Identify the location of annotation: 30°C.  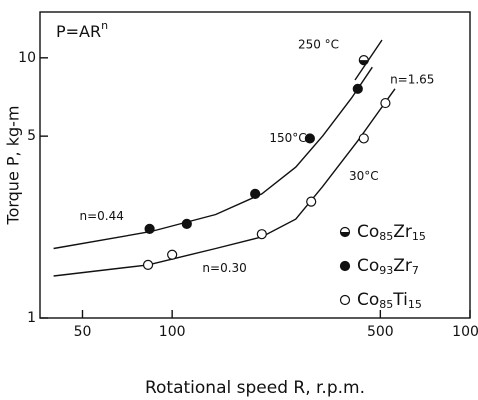
(364, 176).